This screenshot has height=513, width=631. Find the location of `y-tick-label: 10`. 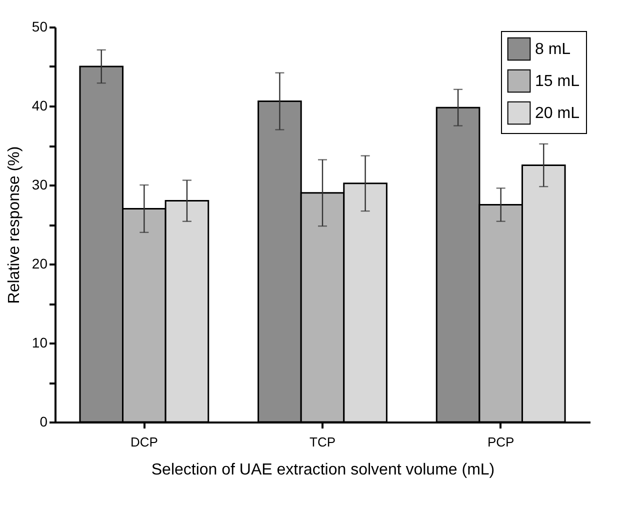

y-tick-label: 10 is located at coordinates (40, 342).